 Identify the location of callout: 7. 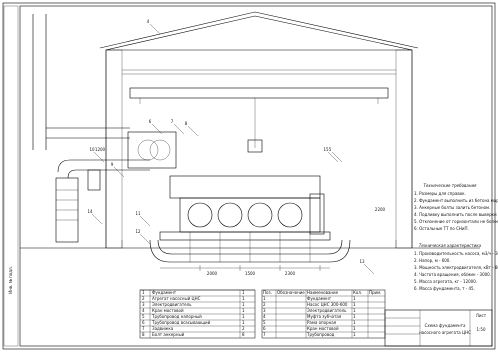
(172, 121).